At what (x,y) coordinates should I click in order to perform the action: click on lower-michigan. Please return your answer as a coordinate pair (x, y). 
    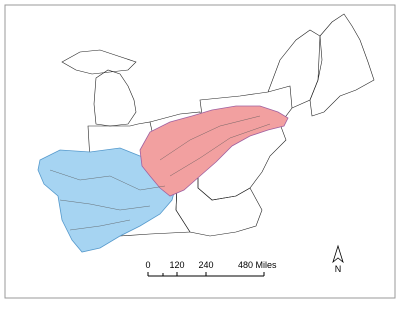
    Looking at the image, I should click on (115, 98).